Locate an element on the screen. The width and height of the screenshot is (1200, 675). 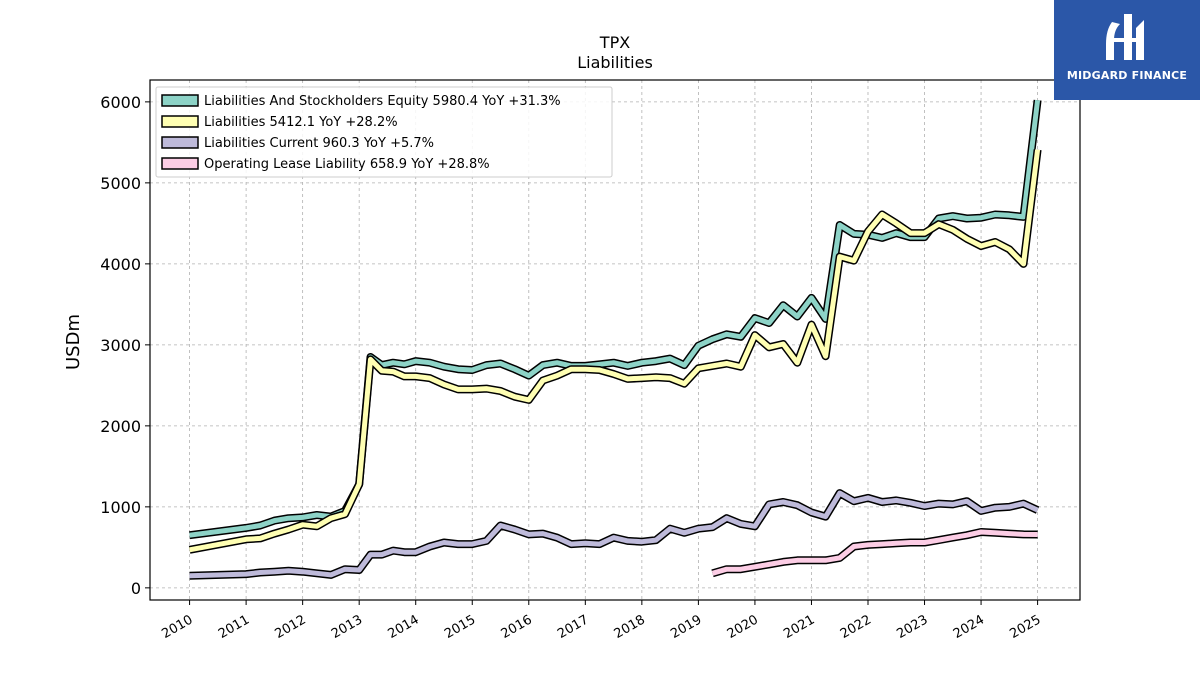
x-tick-label: 2010 is located at coordinates (177, 627).